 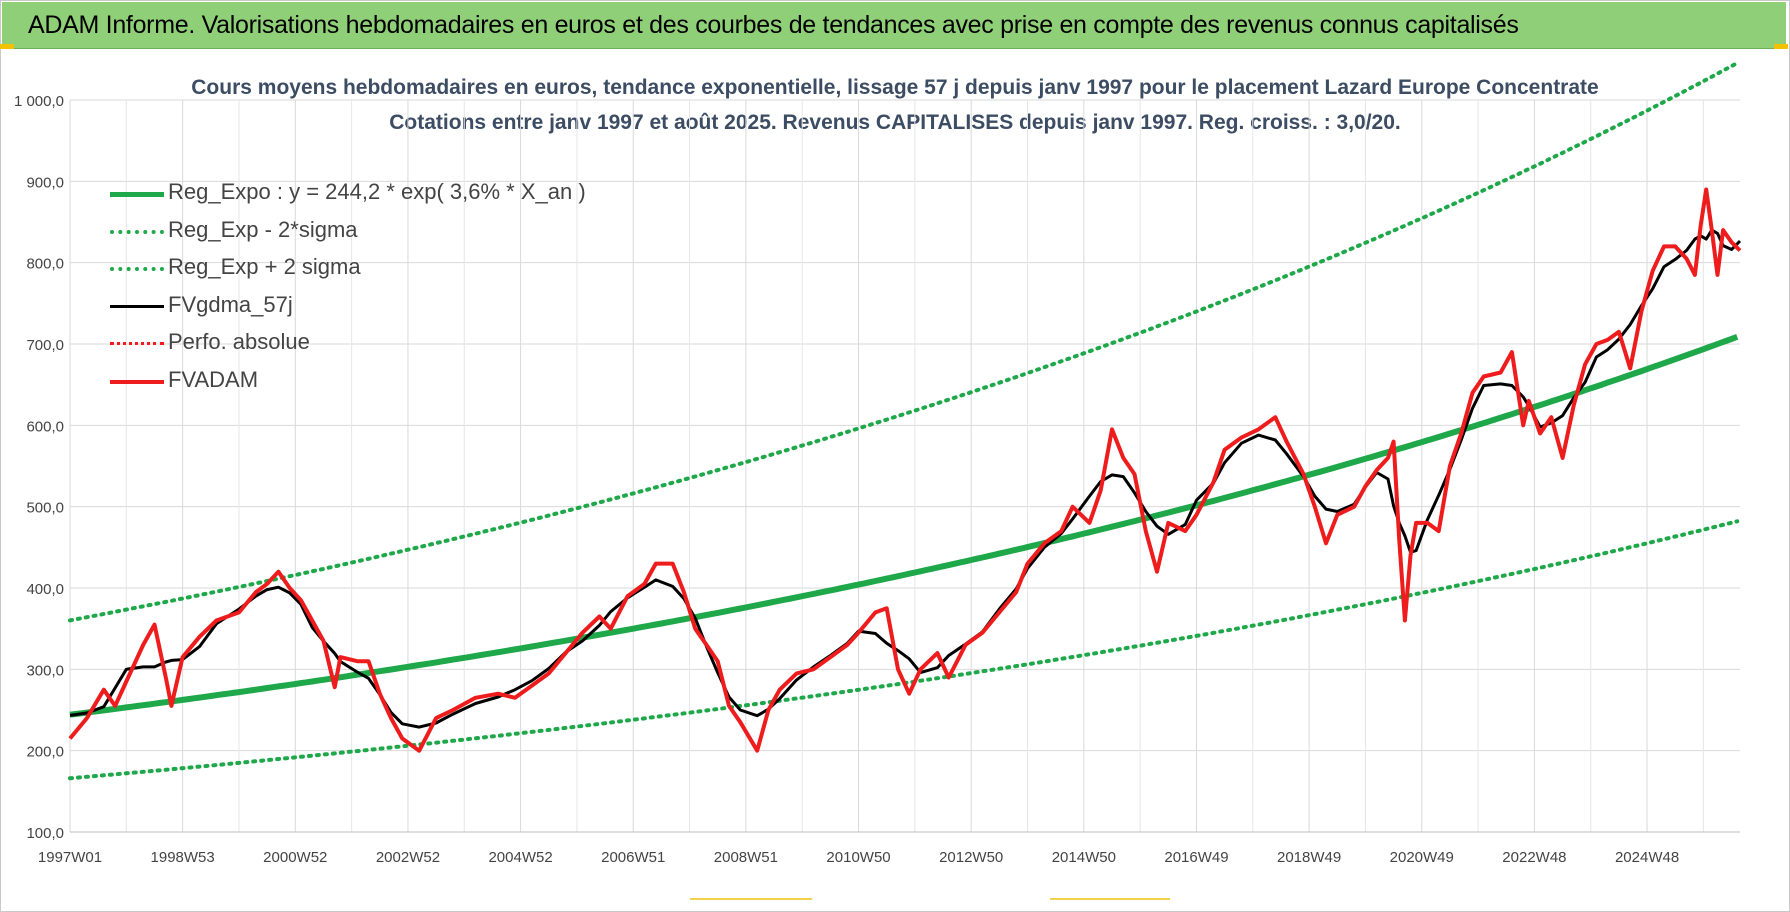 I want to click on y-tick-label: 200,0, so click(x=45, y=752).